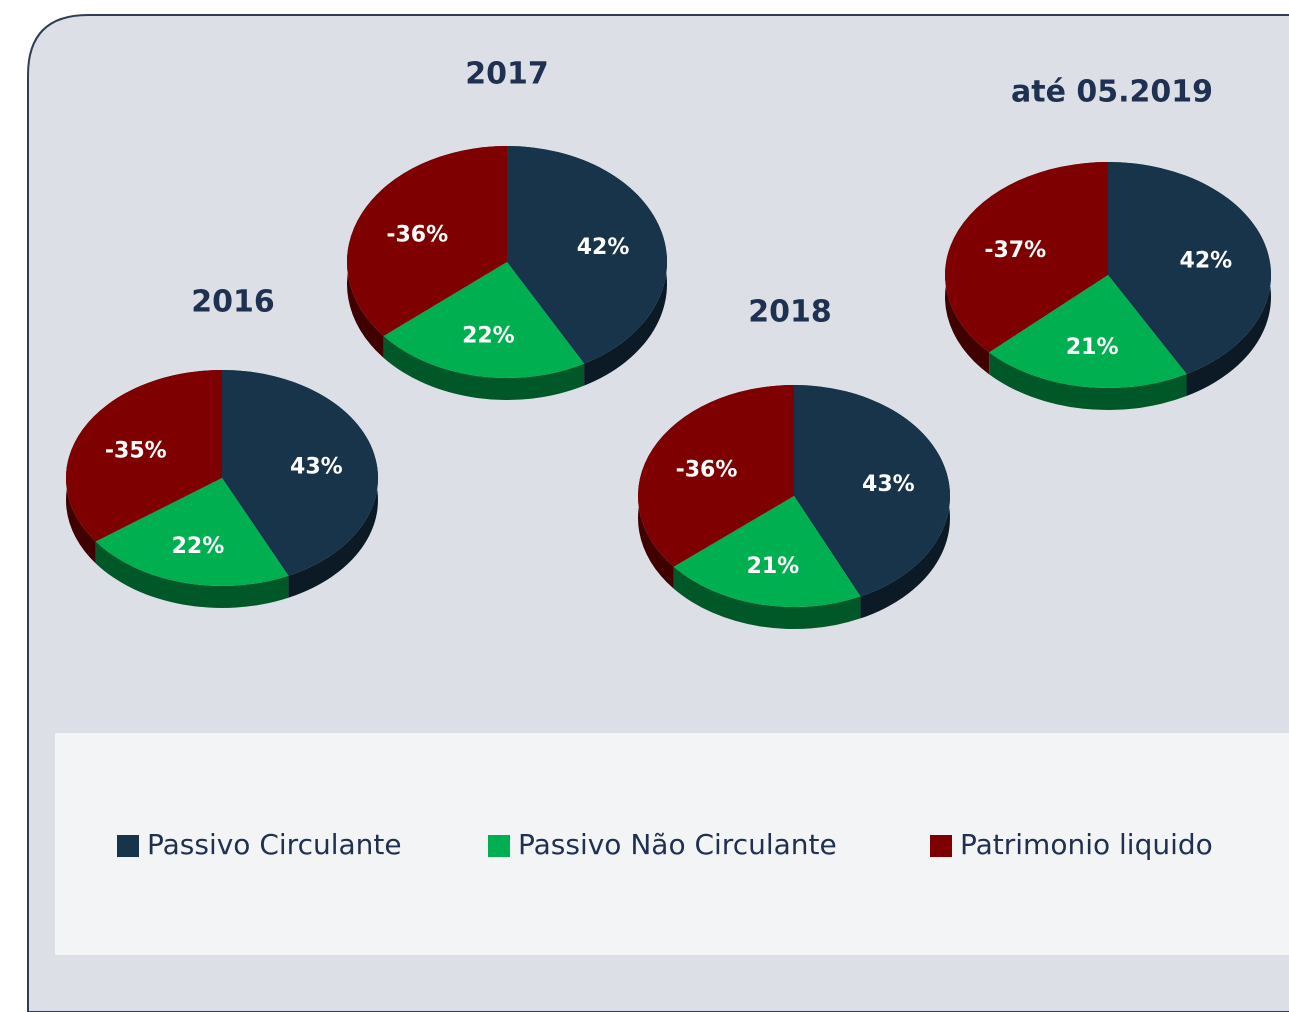  I want to click on value-label: -37%, so click(1015, 250).